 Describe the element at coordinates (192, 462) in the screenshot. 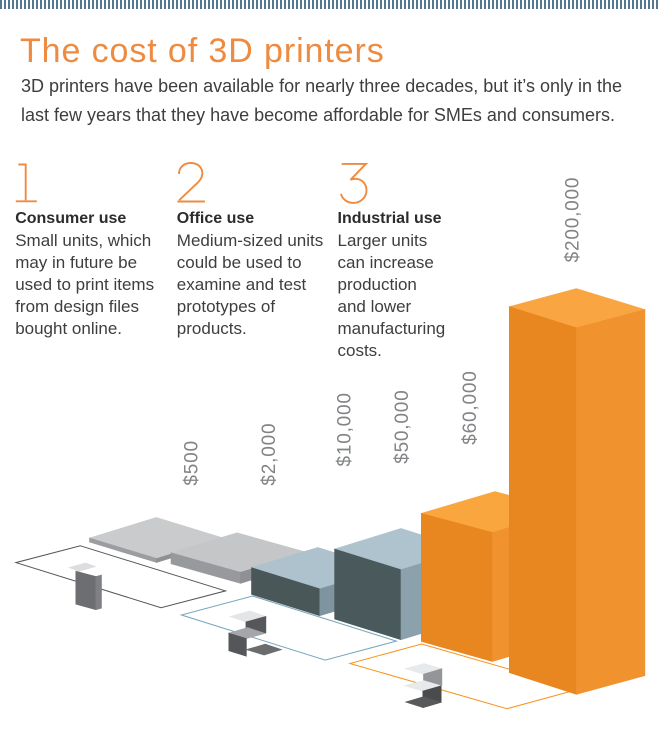

I see `svg-text: $500` at that location.